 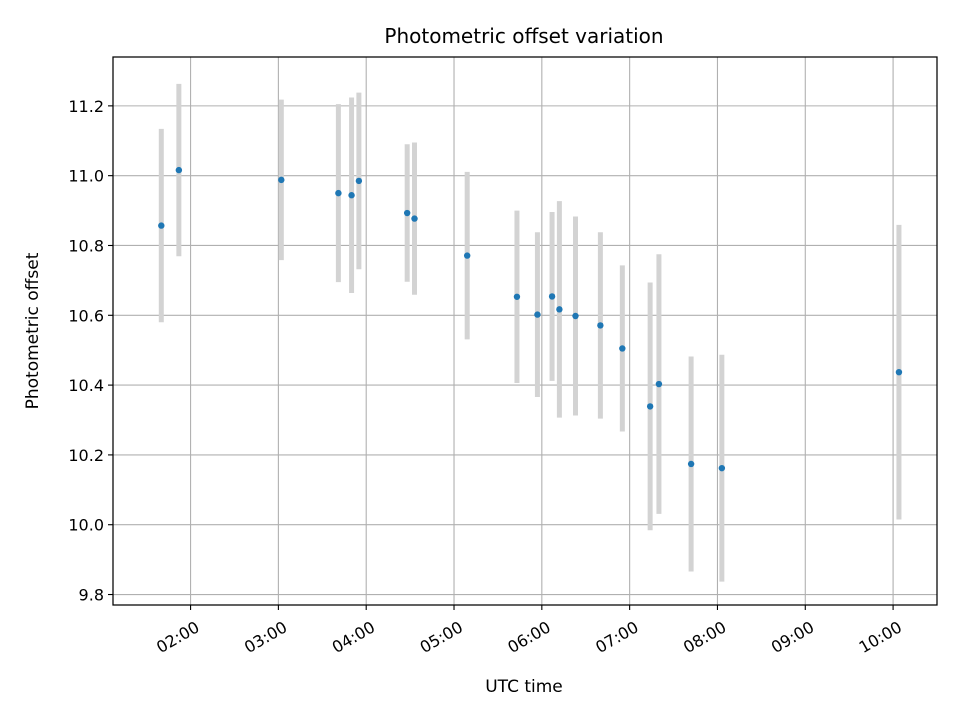 What do you see at coordinates (86, 525) in the screenshot?
I see `y-tick-label: 10.0` at bounding box center [86, 525].